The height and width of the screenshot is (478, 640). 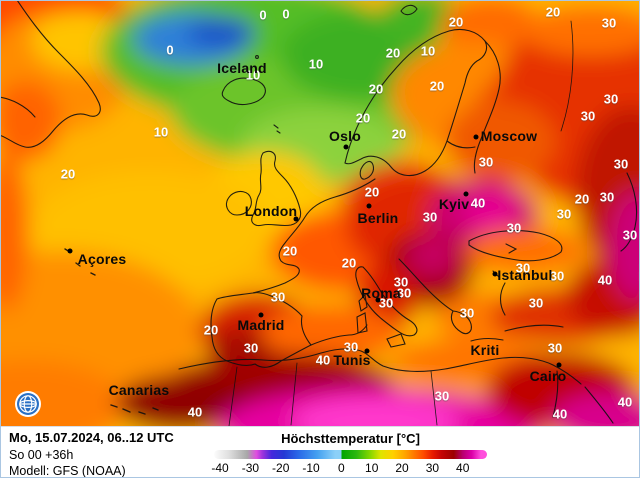 I want to click on legend-tick: 40, so click(x=463, y=468).